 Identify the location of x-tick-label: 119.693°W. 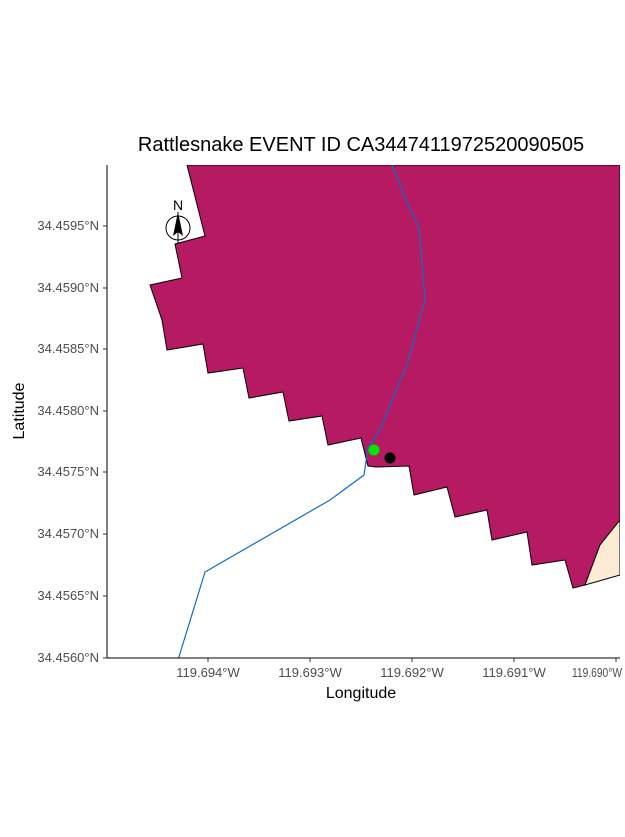
(310, 672).